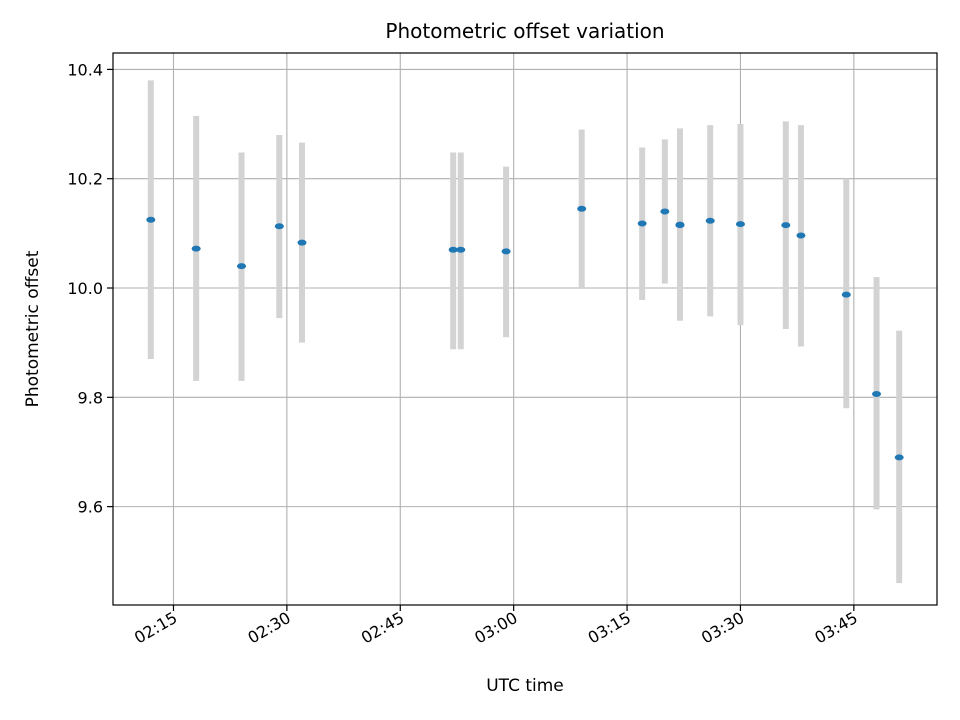 The image size is (960, 720). Describe the element at coordinates (524, 31) in the screenshot. I see `chart-title: Photometric offset variation` at that location.